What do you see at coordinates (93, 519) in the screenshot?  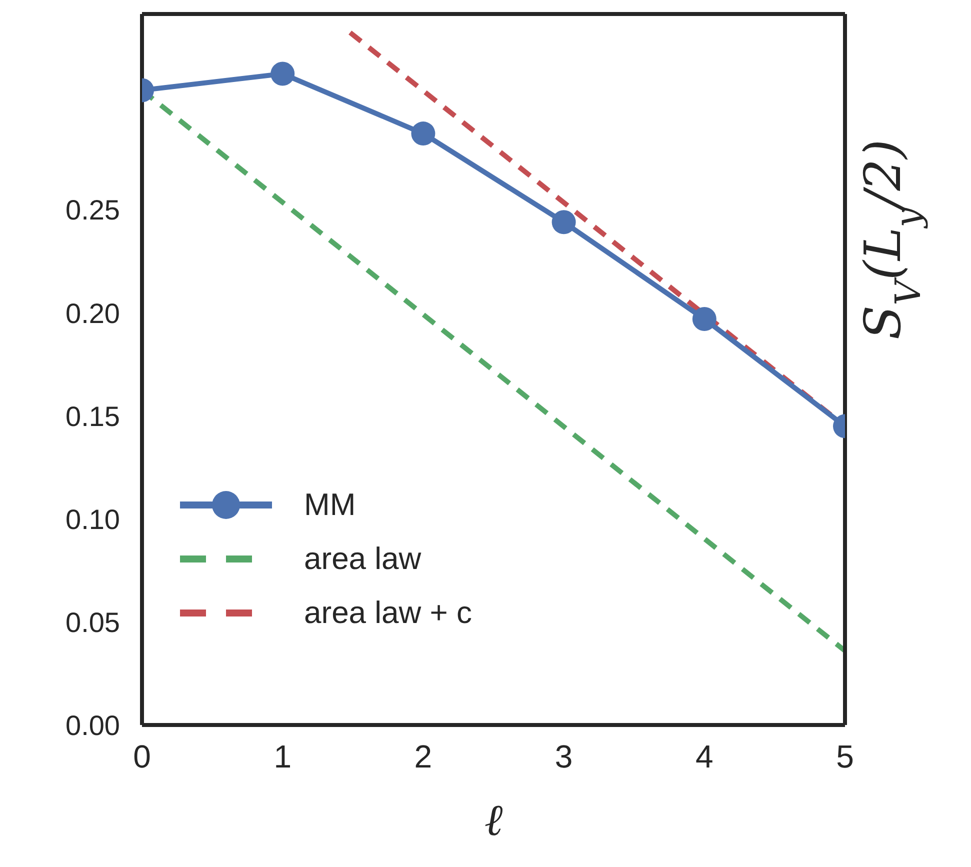 I see `y-tick-label: 0.10` at bounding box center [93, 519].